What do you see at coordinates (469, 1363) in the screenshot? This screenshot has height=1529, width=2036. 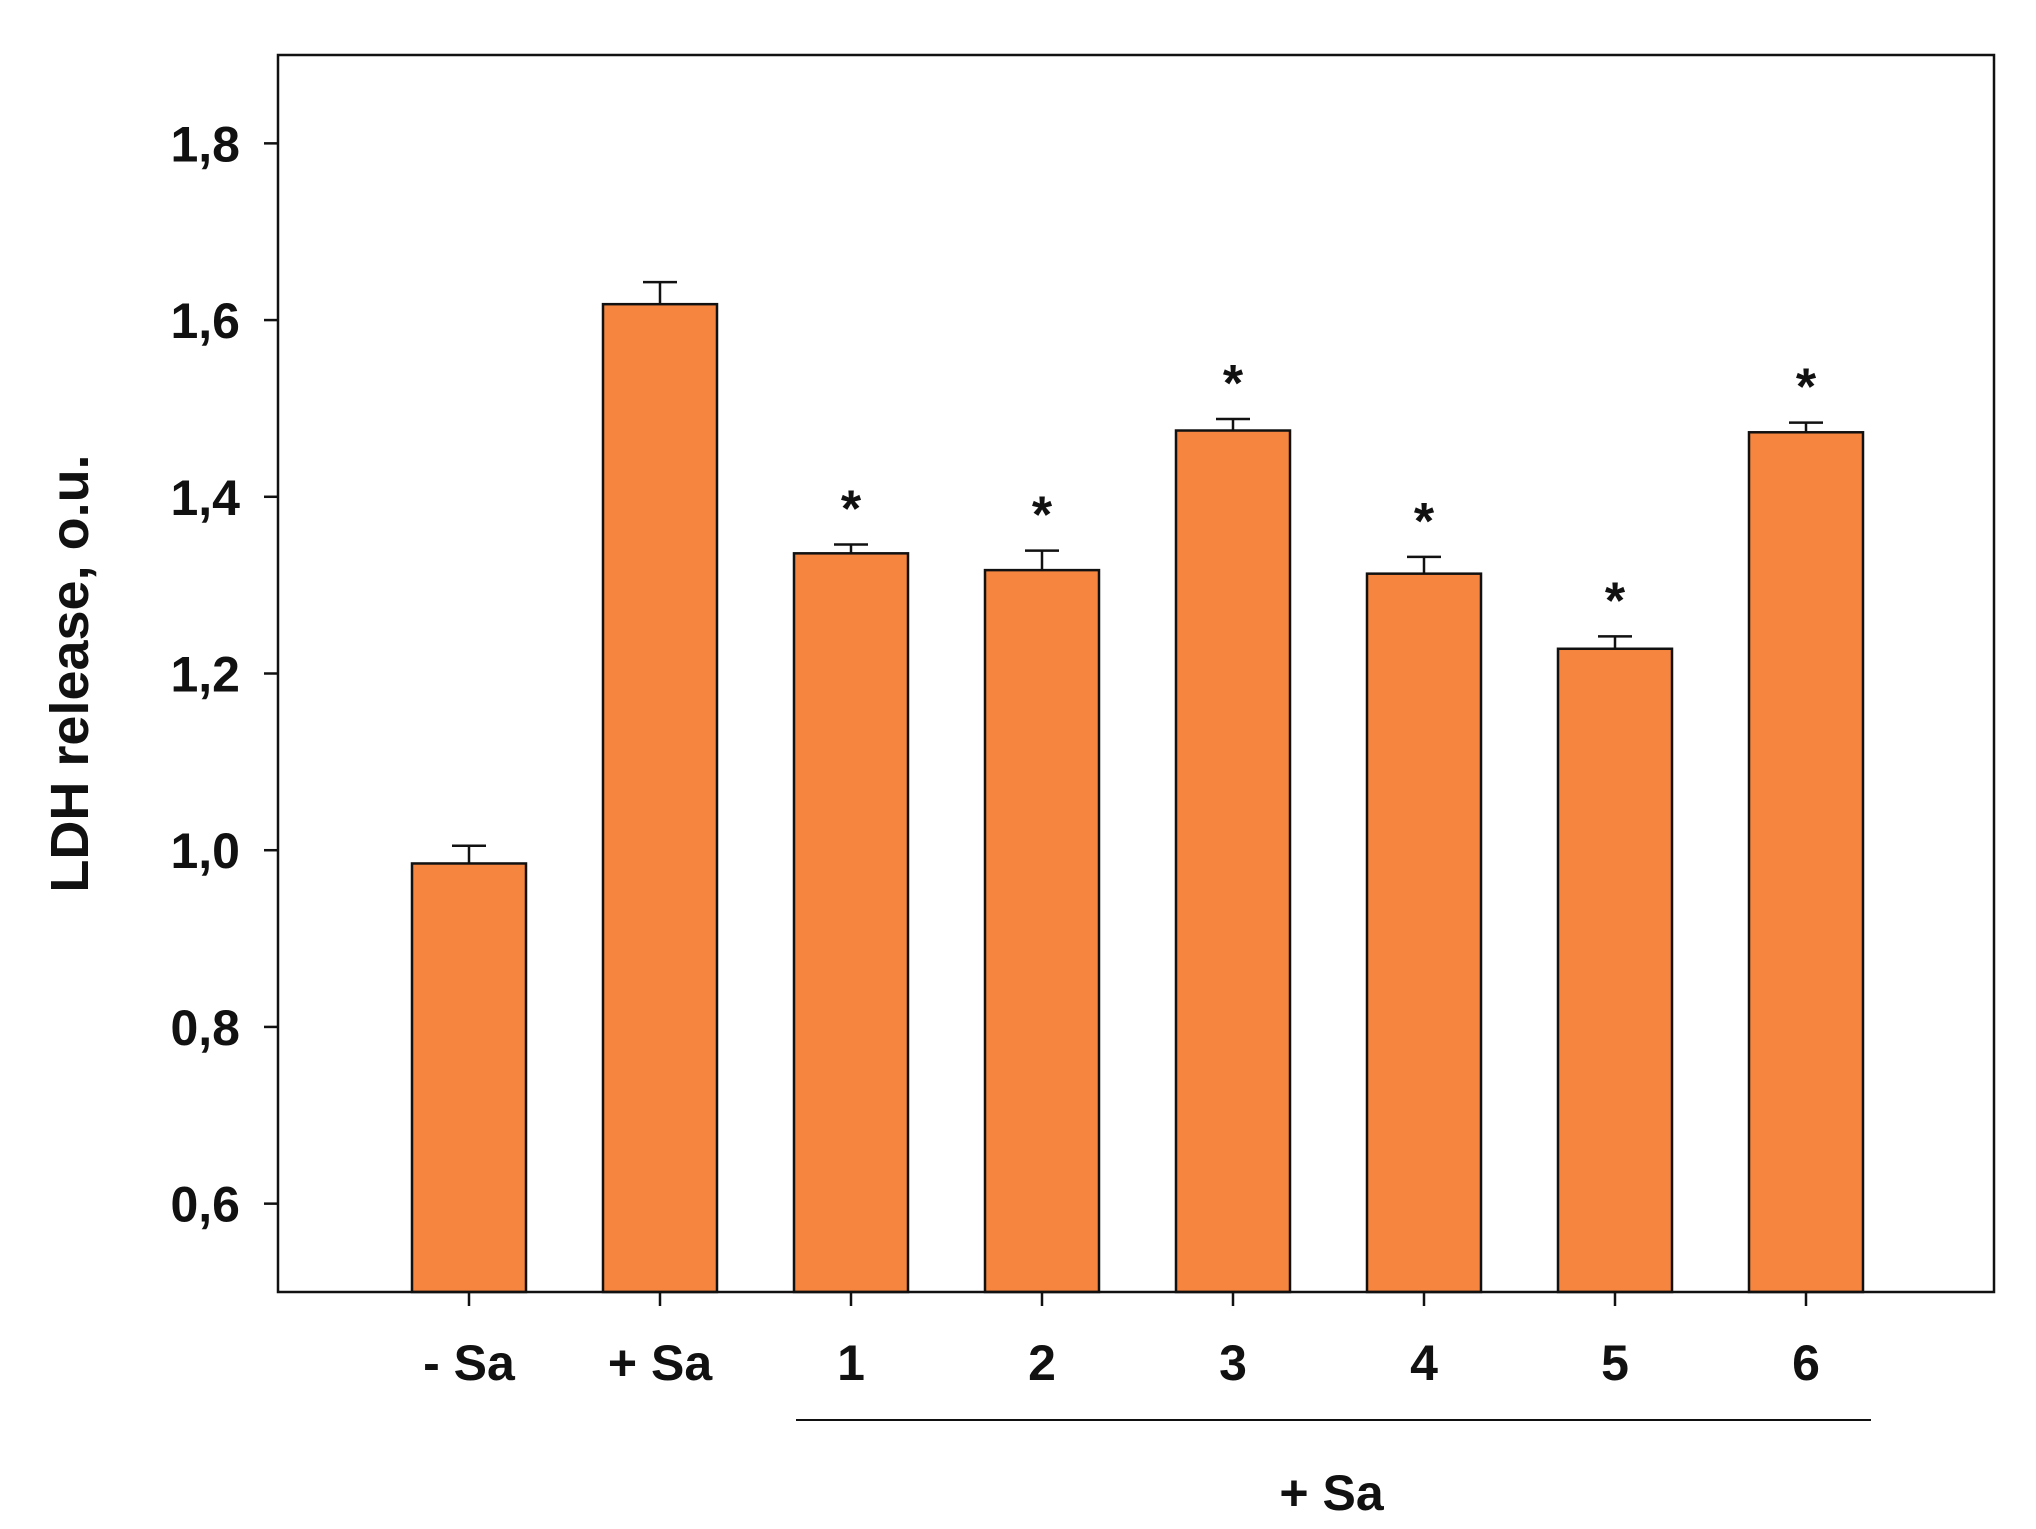 I see `x-tick-label: - Sa` at bounding box center [469, 1363].